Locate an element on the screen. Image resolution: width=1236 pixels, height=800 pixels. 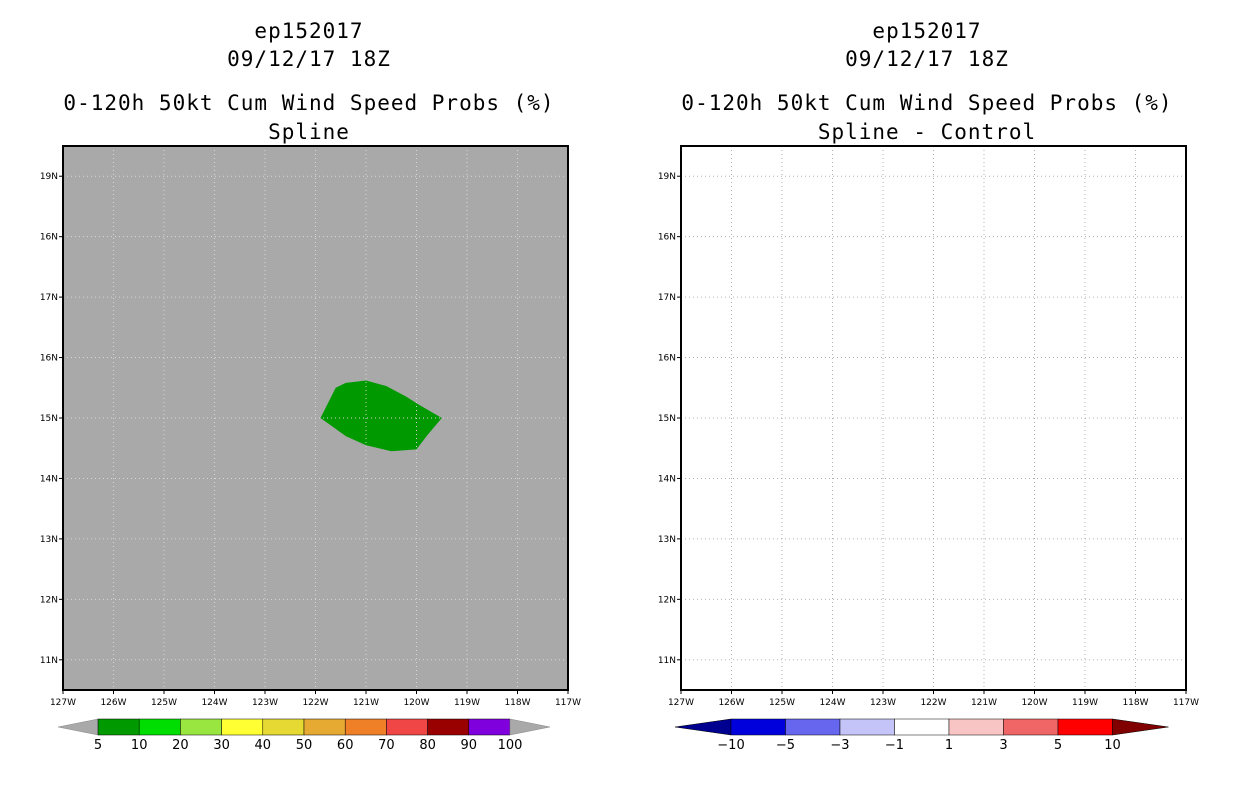
right-chart-title: 0-120h 50kt Cum Wind Speed Probs (%) is located at coordinates (927, 103).